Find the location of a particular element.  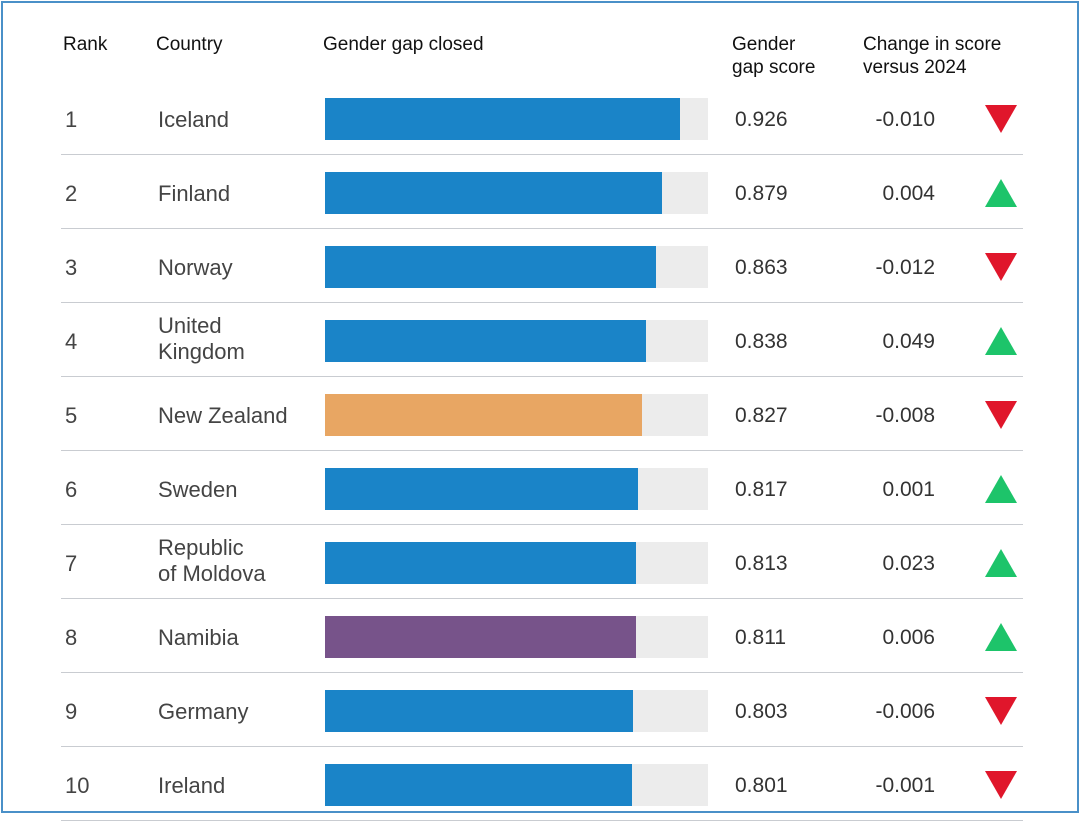

country-label: Sweden is located at coordinates (198, 490).